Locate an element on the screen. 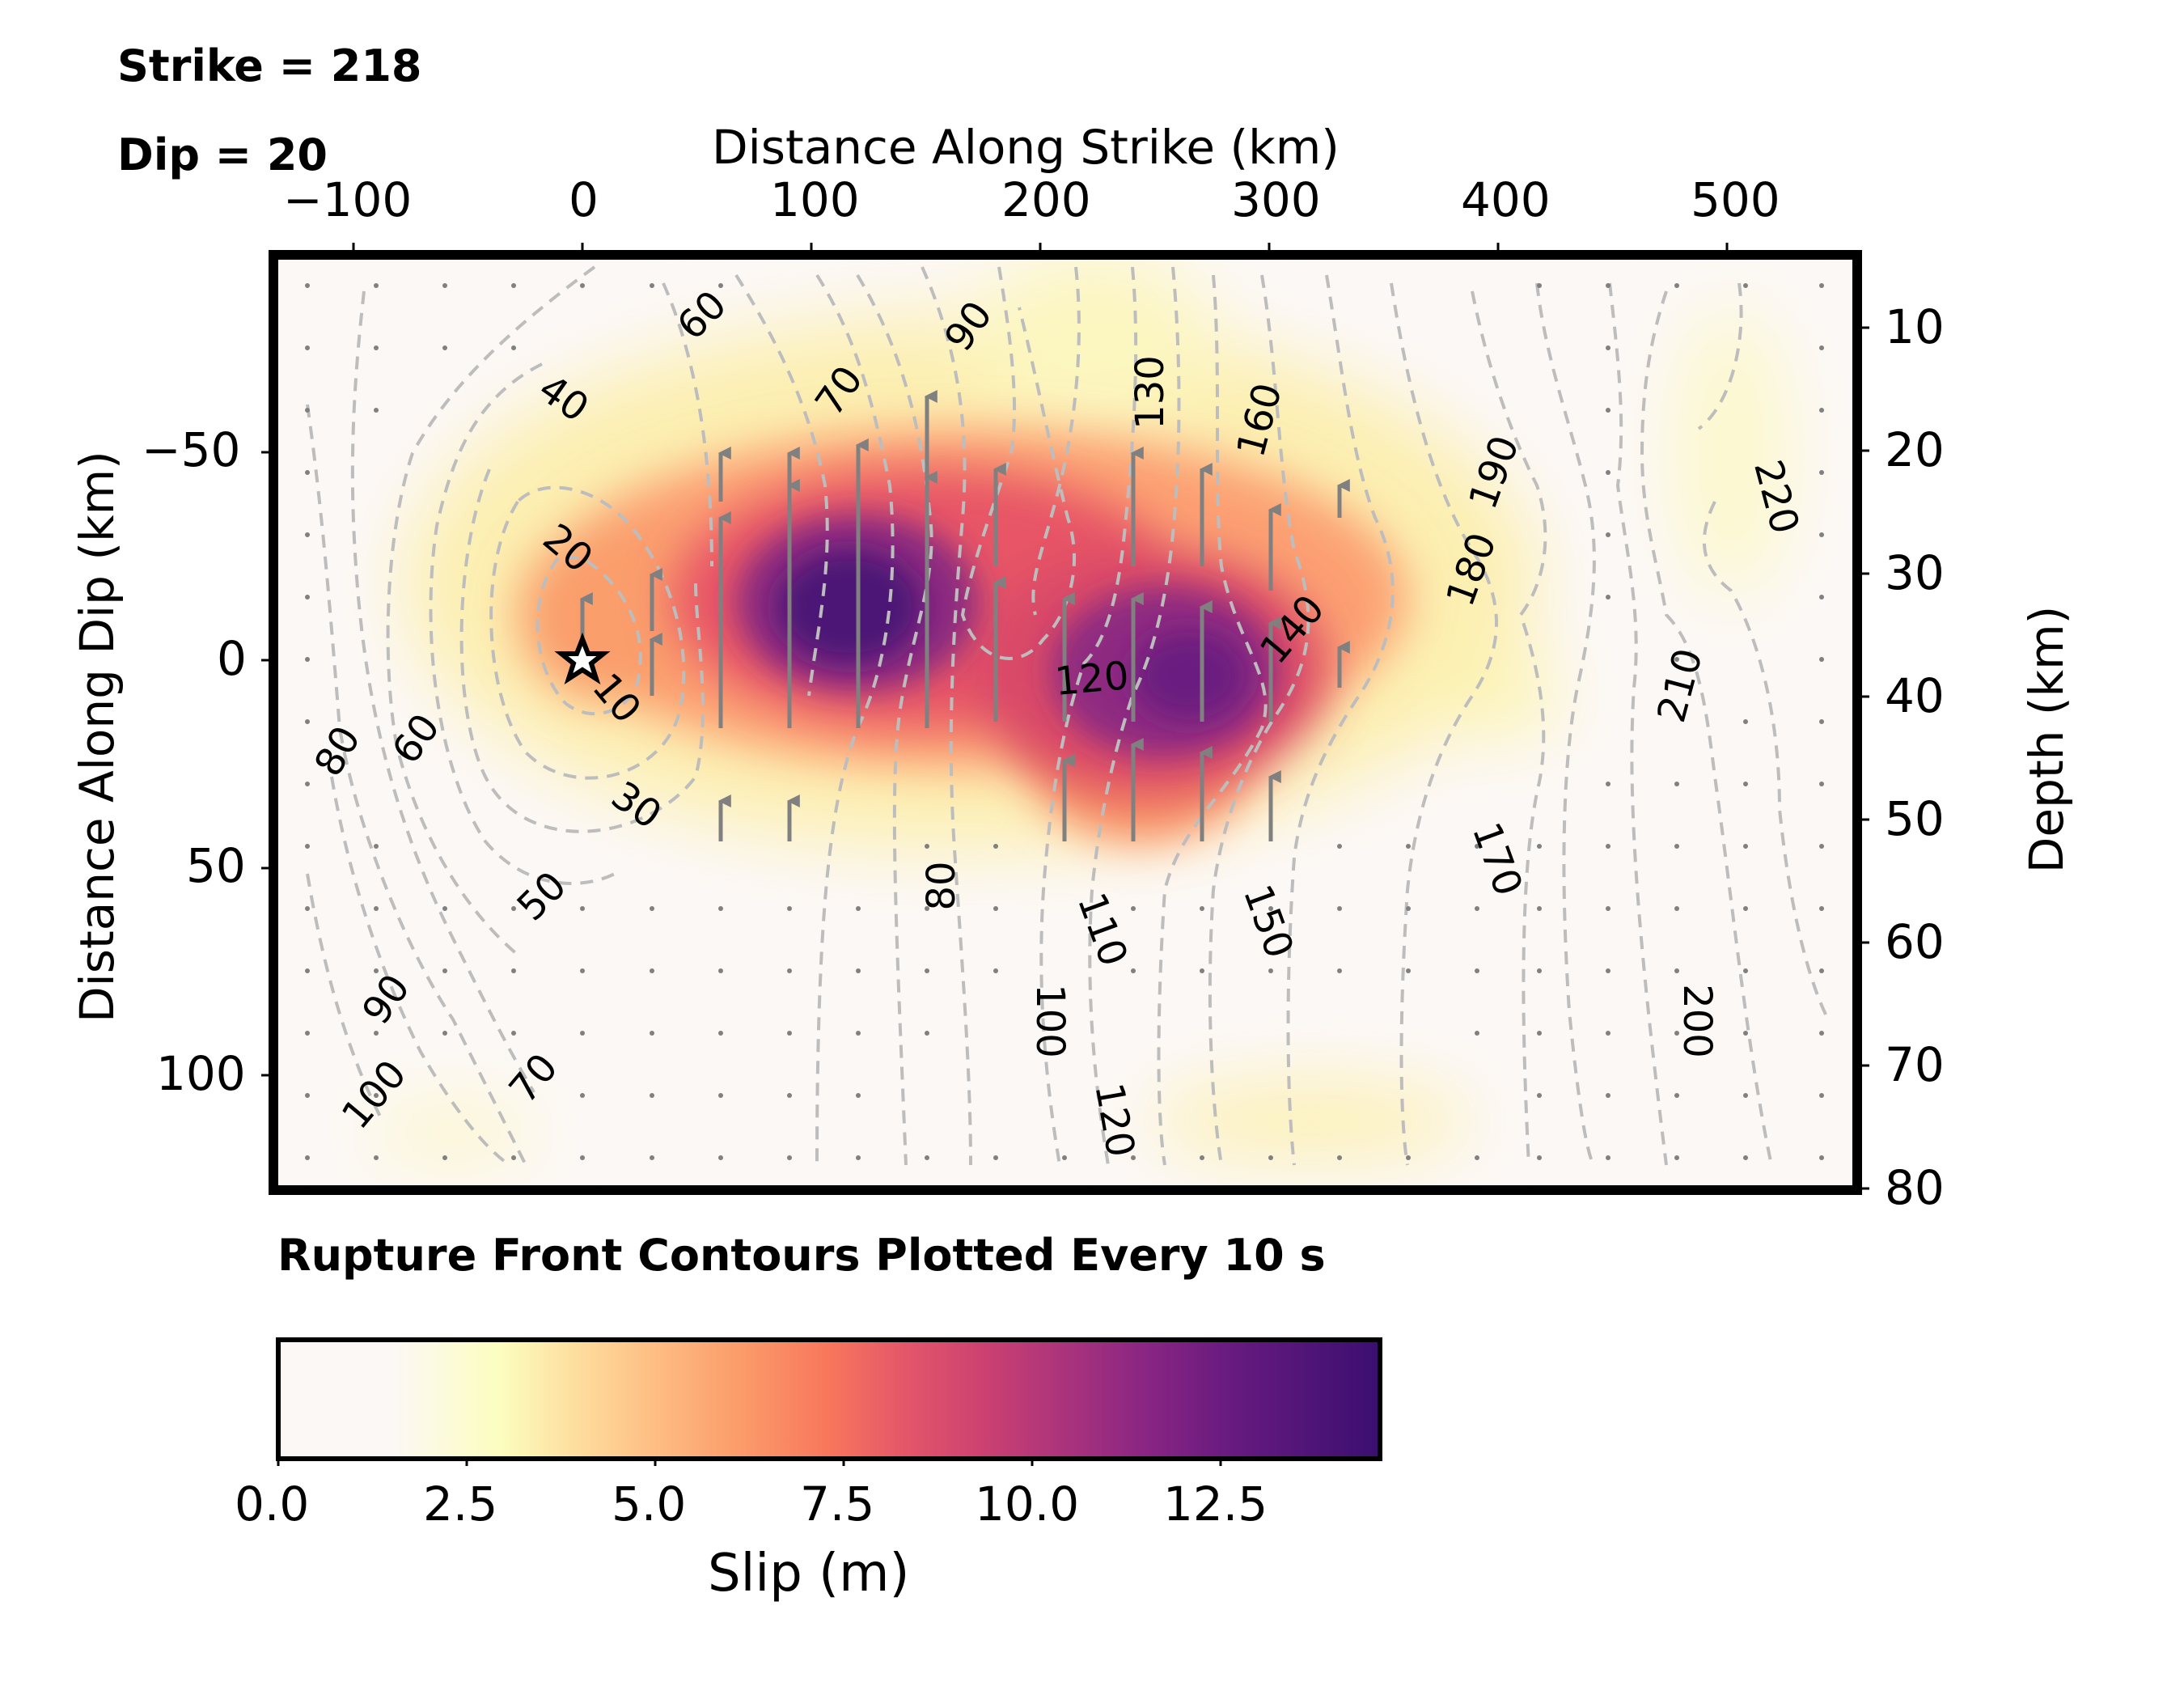 The height and width of the screenshot is (1699, 2184). x-ticks is located at coordinates (1040, 246).